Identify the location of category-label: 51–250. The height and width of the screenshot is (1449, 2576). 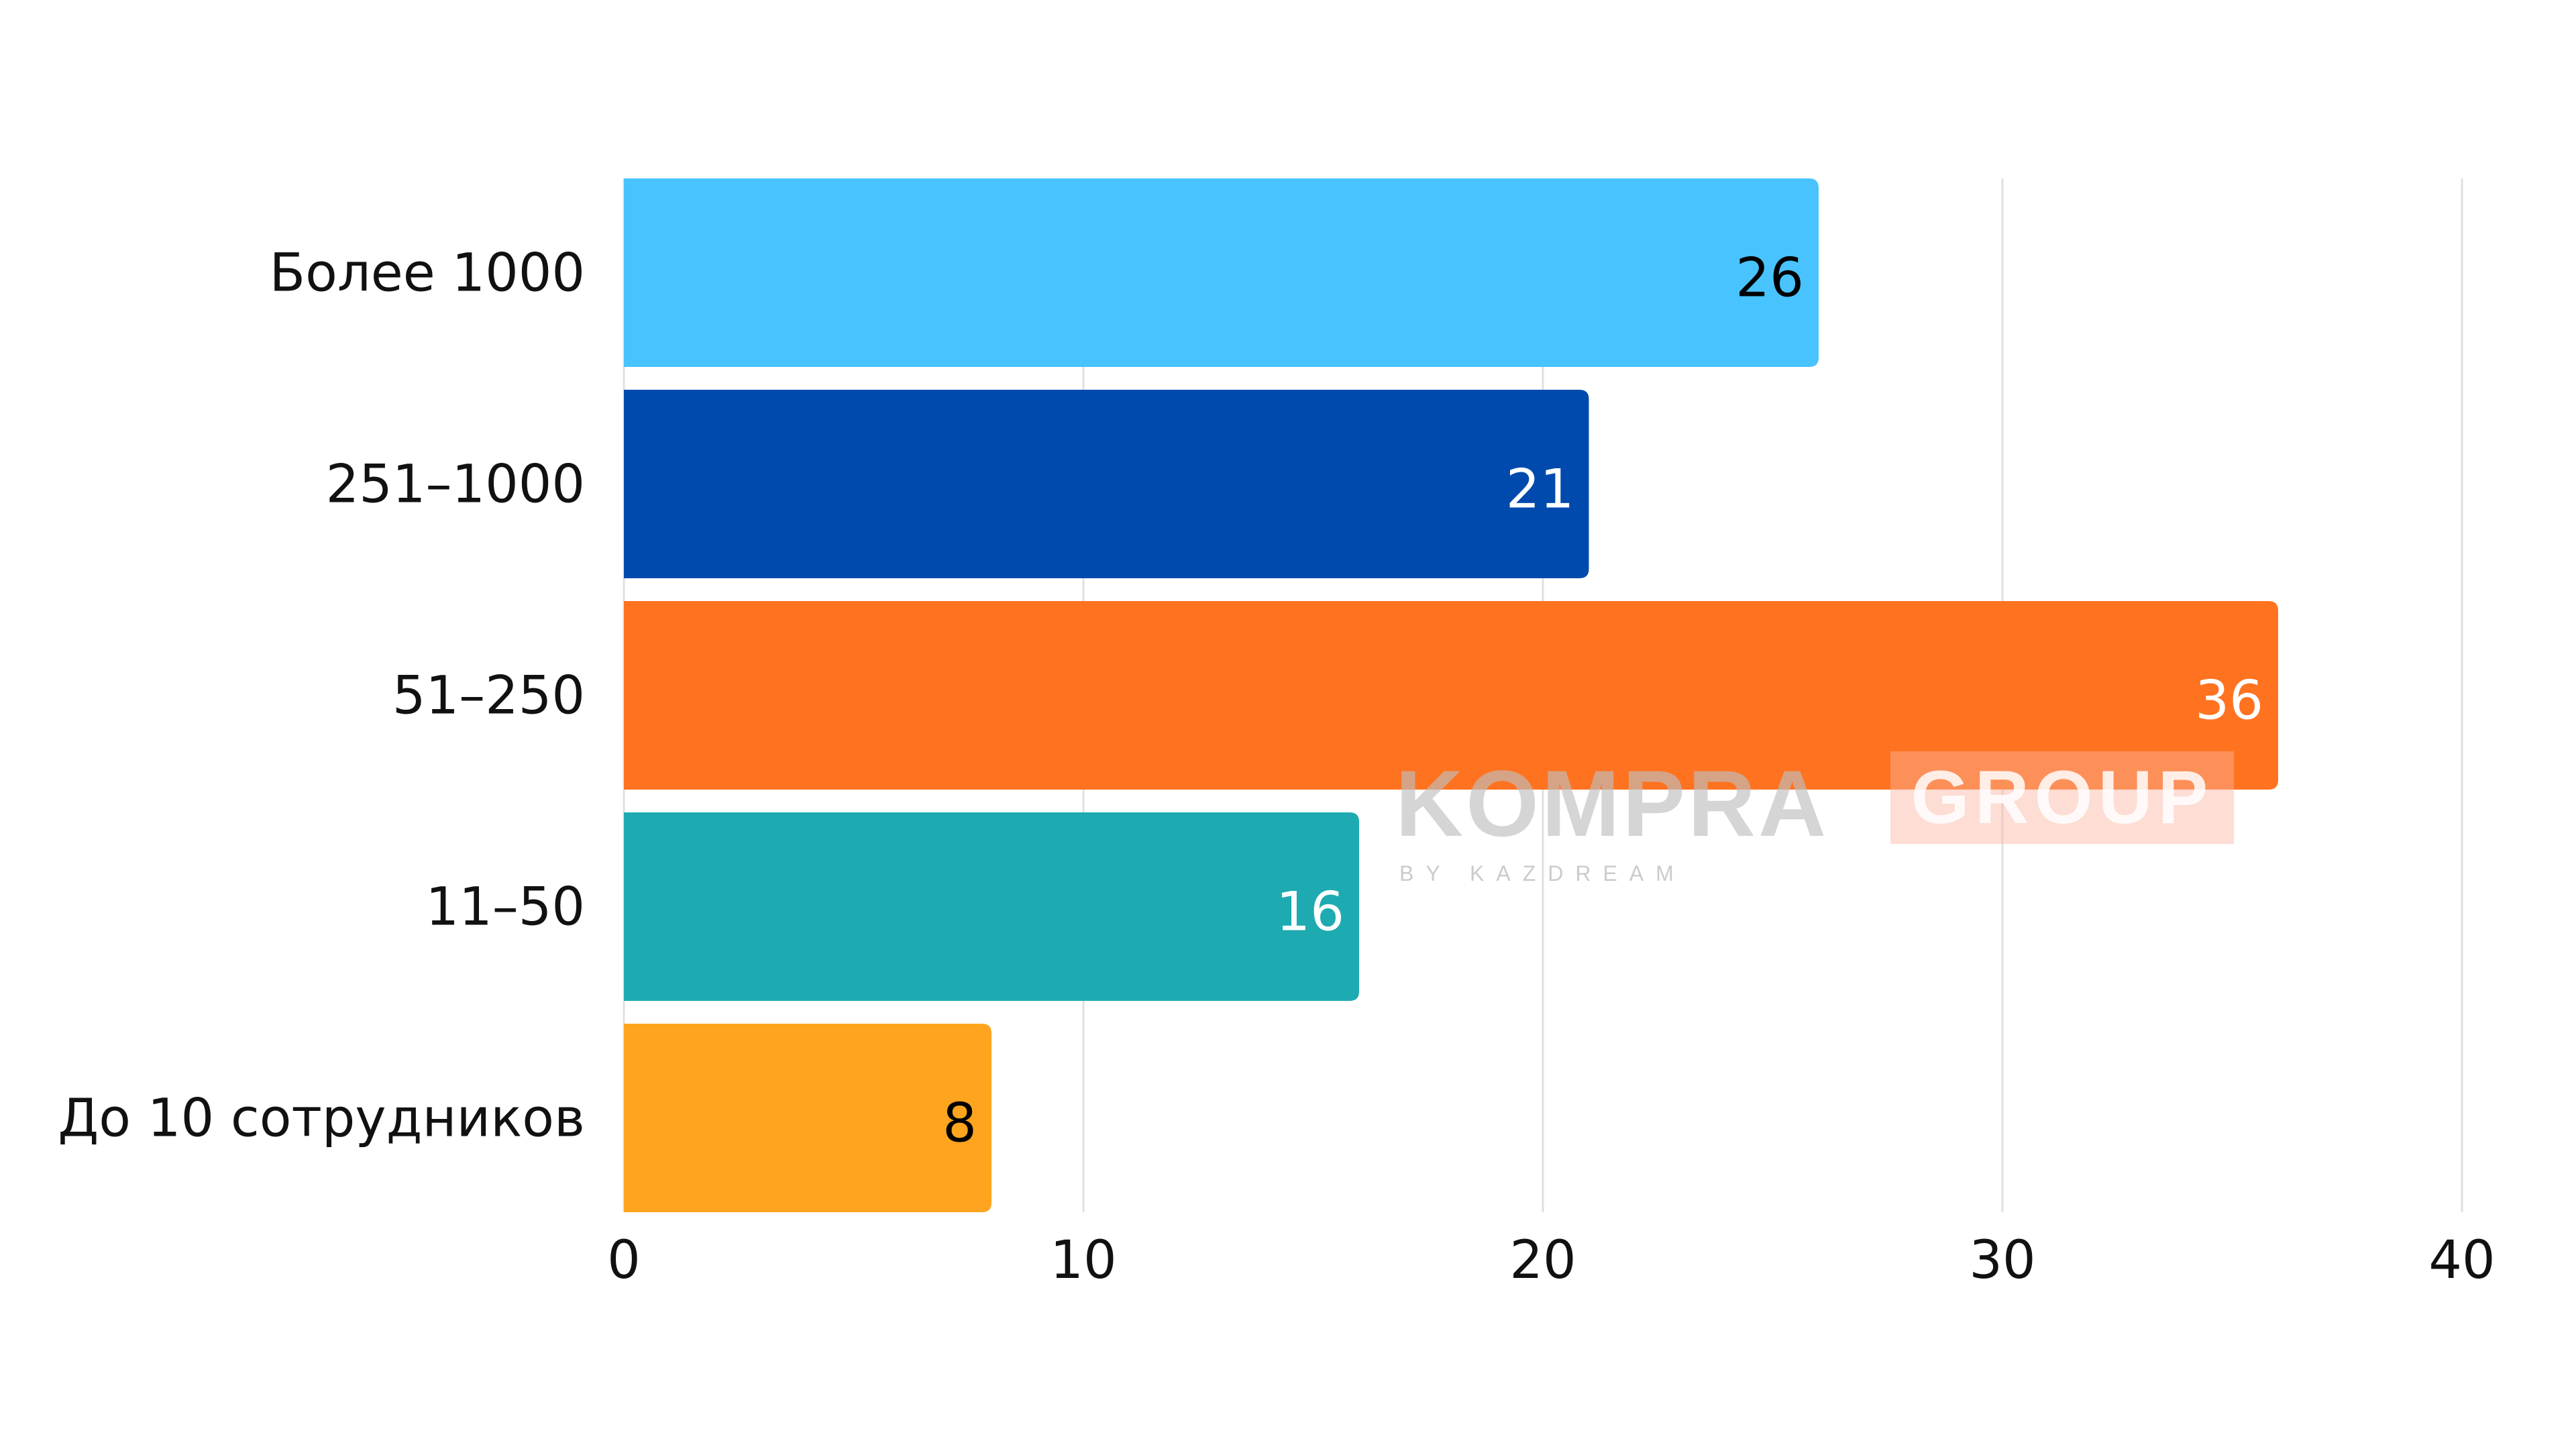
(488, 696).